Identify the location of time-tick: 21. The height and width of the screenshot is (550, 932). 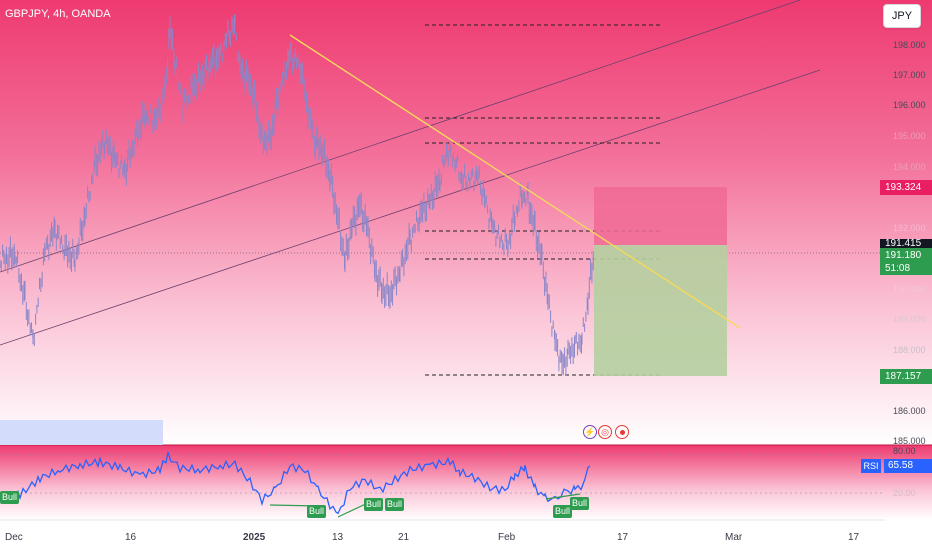
(404, 537).